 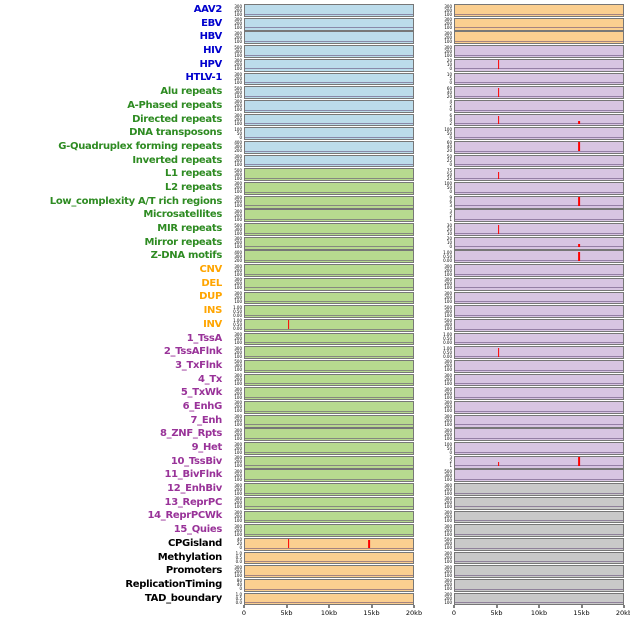 I want to click on y-axis-tick-label: 2, so click(x=450, y=462).